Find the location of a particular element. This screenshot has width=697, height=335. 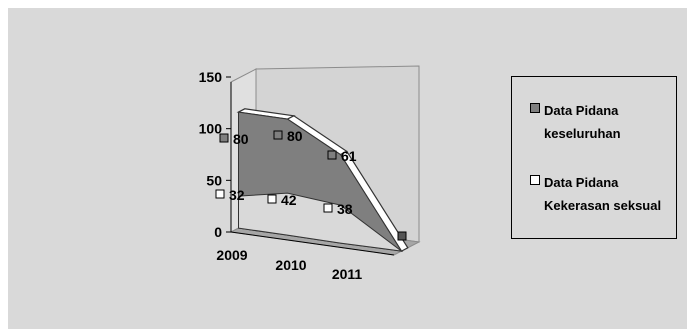

x-axis-line is located at coordinates (312, 243).